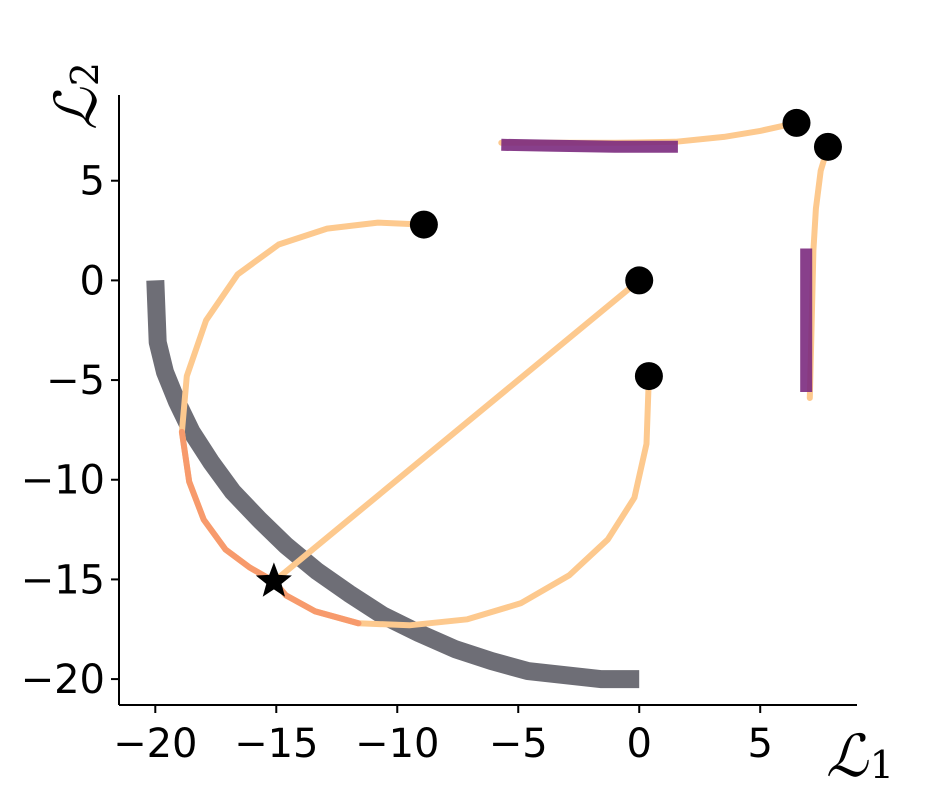 The height and width of the screenshot is (793, 952). I want to click on y-tick-label: −10, so click(63, 481).